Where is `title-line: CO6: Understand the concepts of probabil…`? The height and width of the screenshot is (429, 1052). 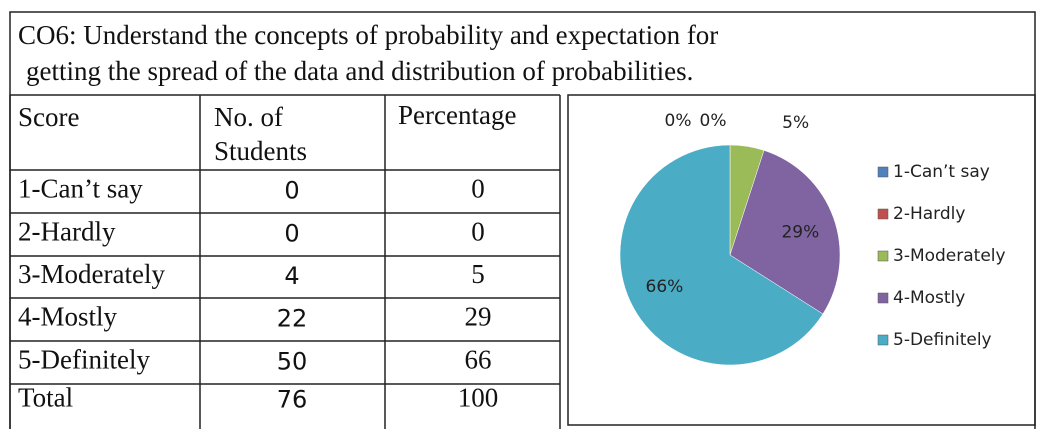 title-line: CO6: Understand the concepts of probabil… is located at coordinates (368, 35).